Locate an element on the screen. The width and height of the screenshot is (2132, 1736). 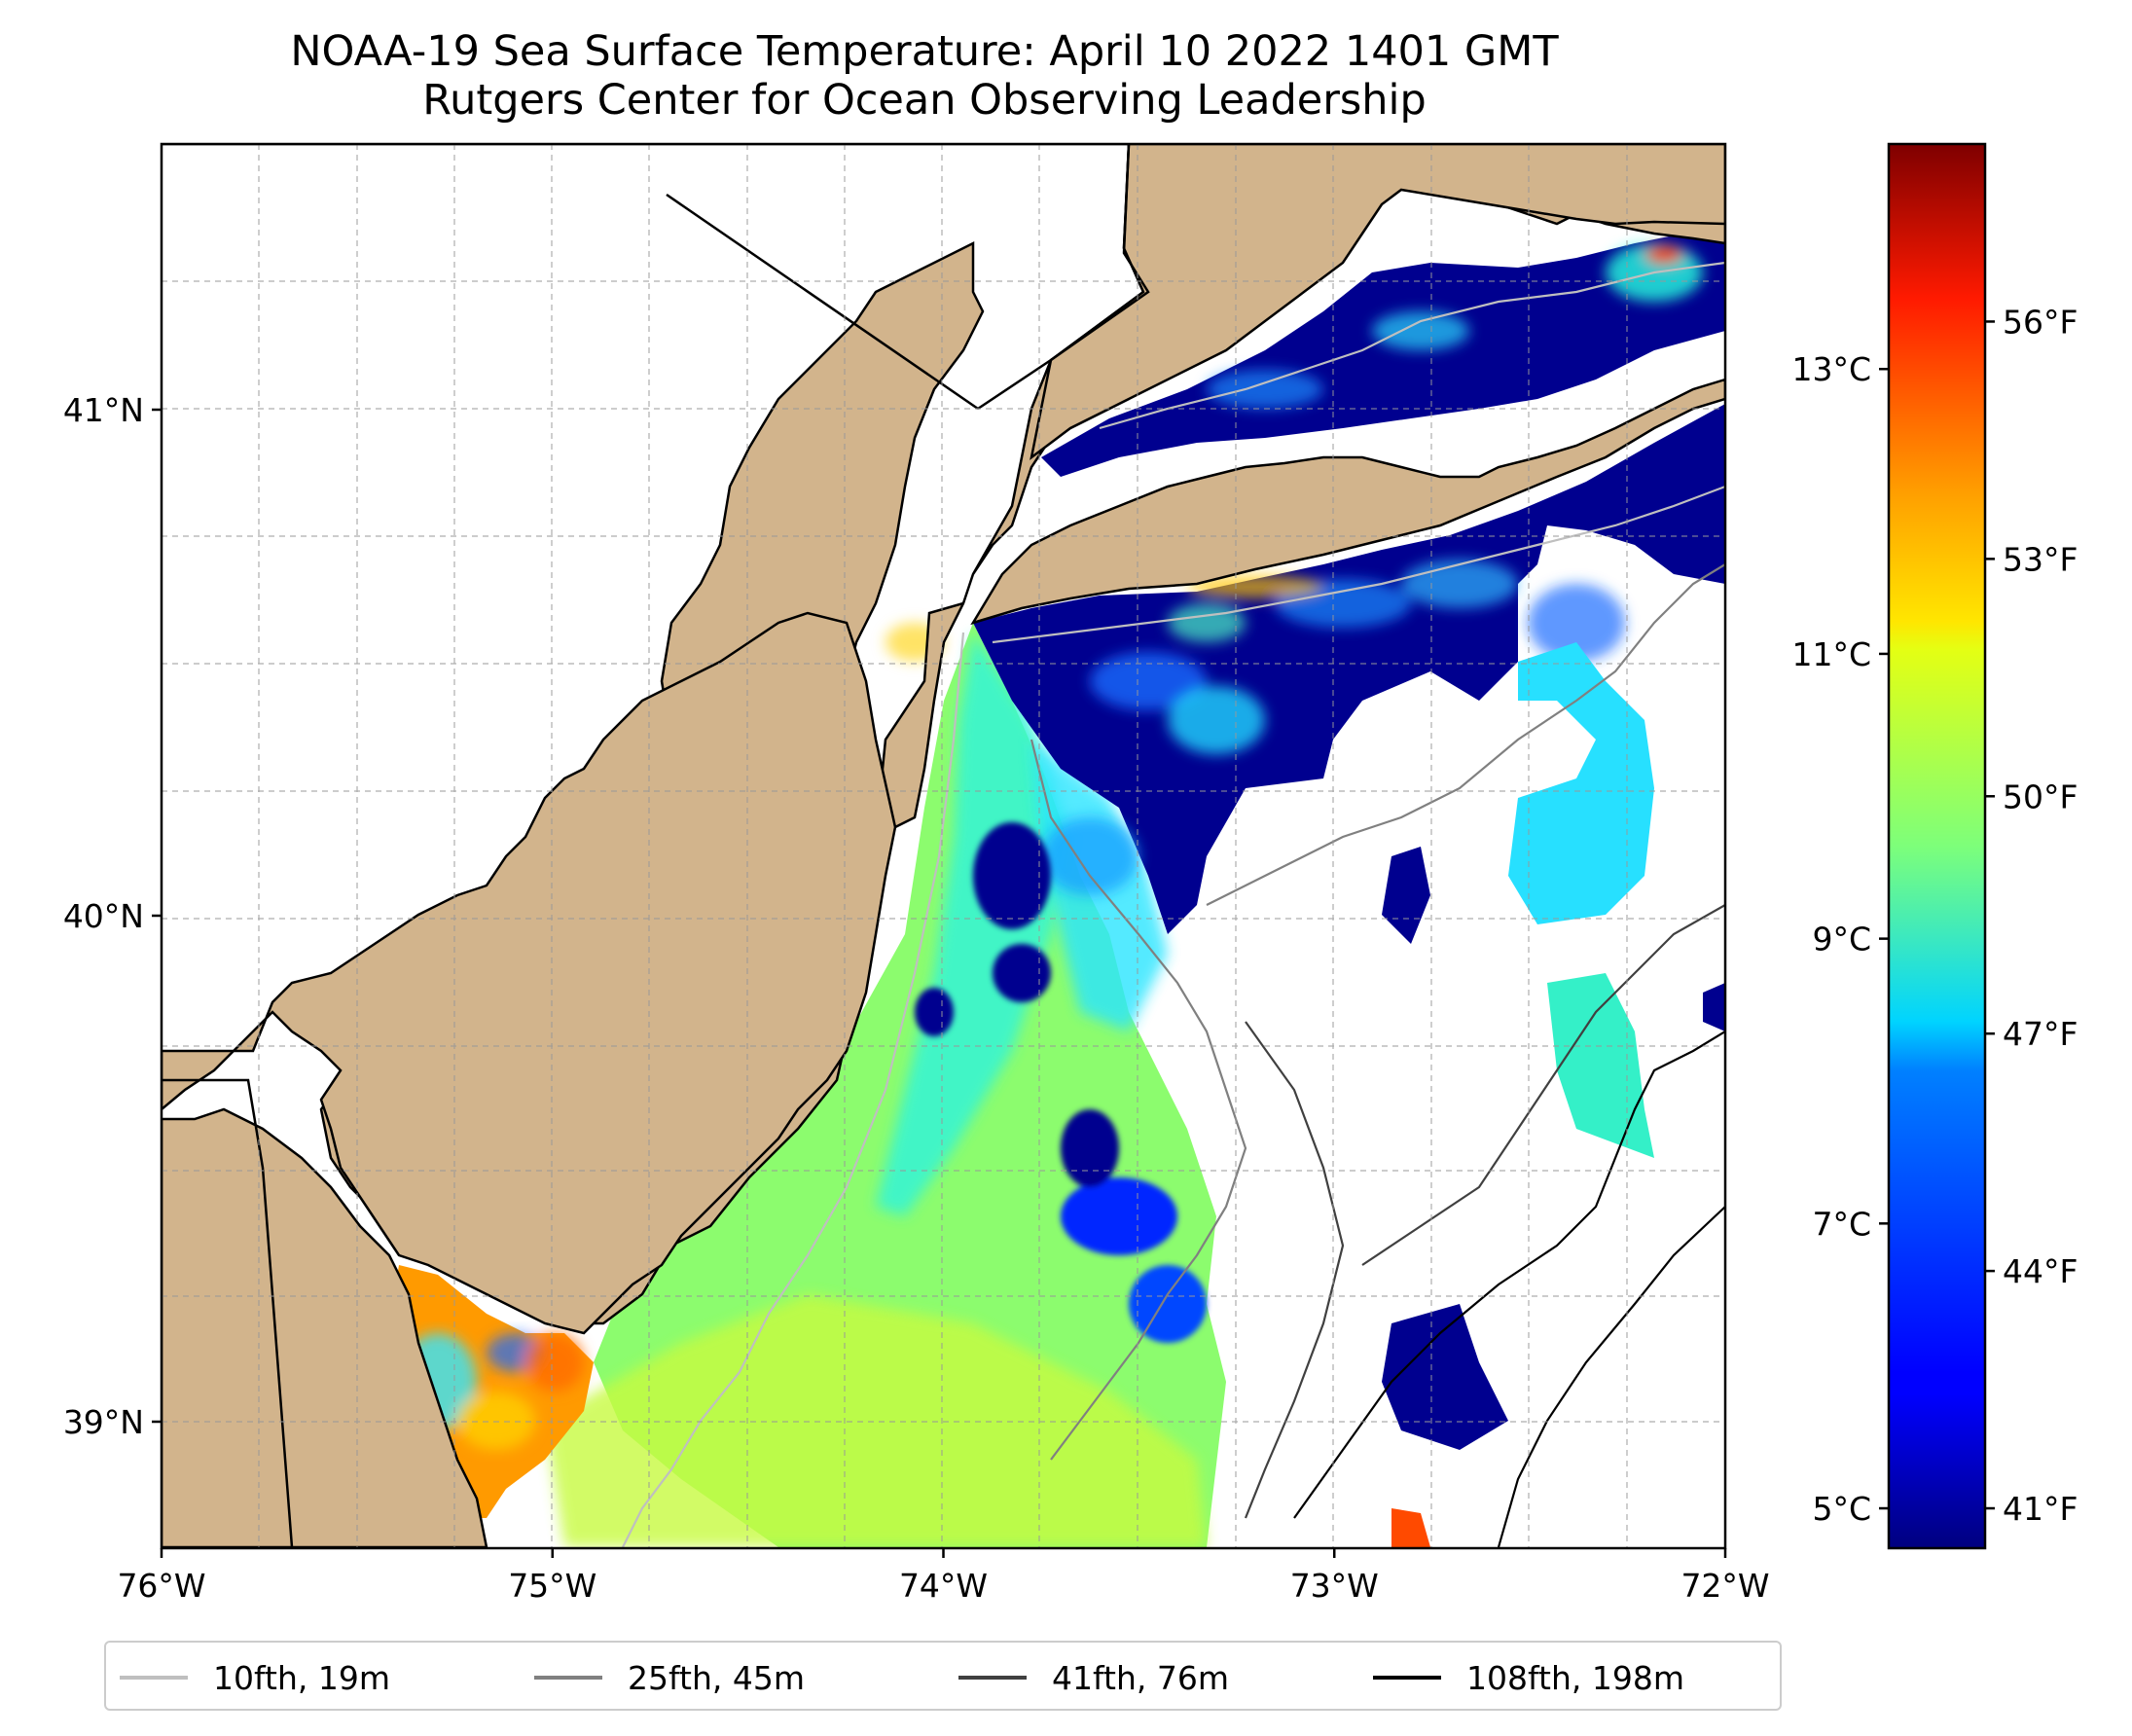
contour-10fth-b is located at coordinates (1358, 565).